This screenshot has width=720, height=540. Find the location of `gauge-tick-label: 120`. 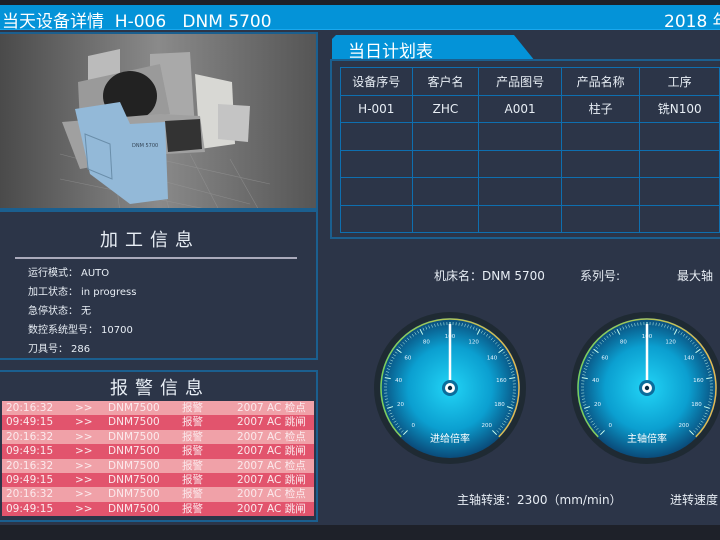

gauge-tick-label: 120 is located at coordinates (670, 343).